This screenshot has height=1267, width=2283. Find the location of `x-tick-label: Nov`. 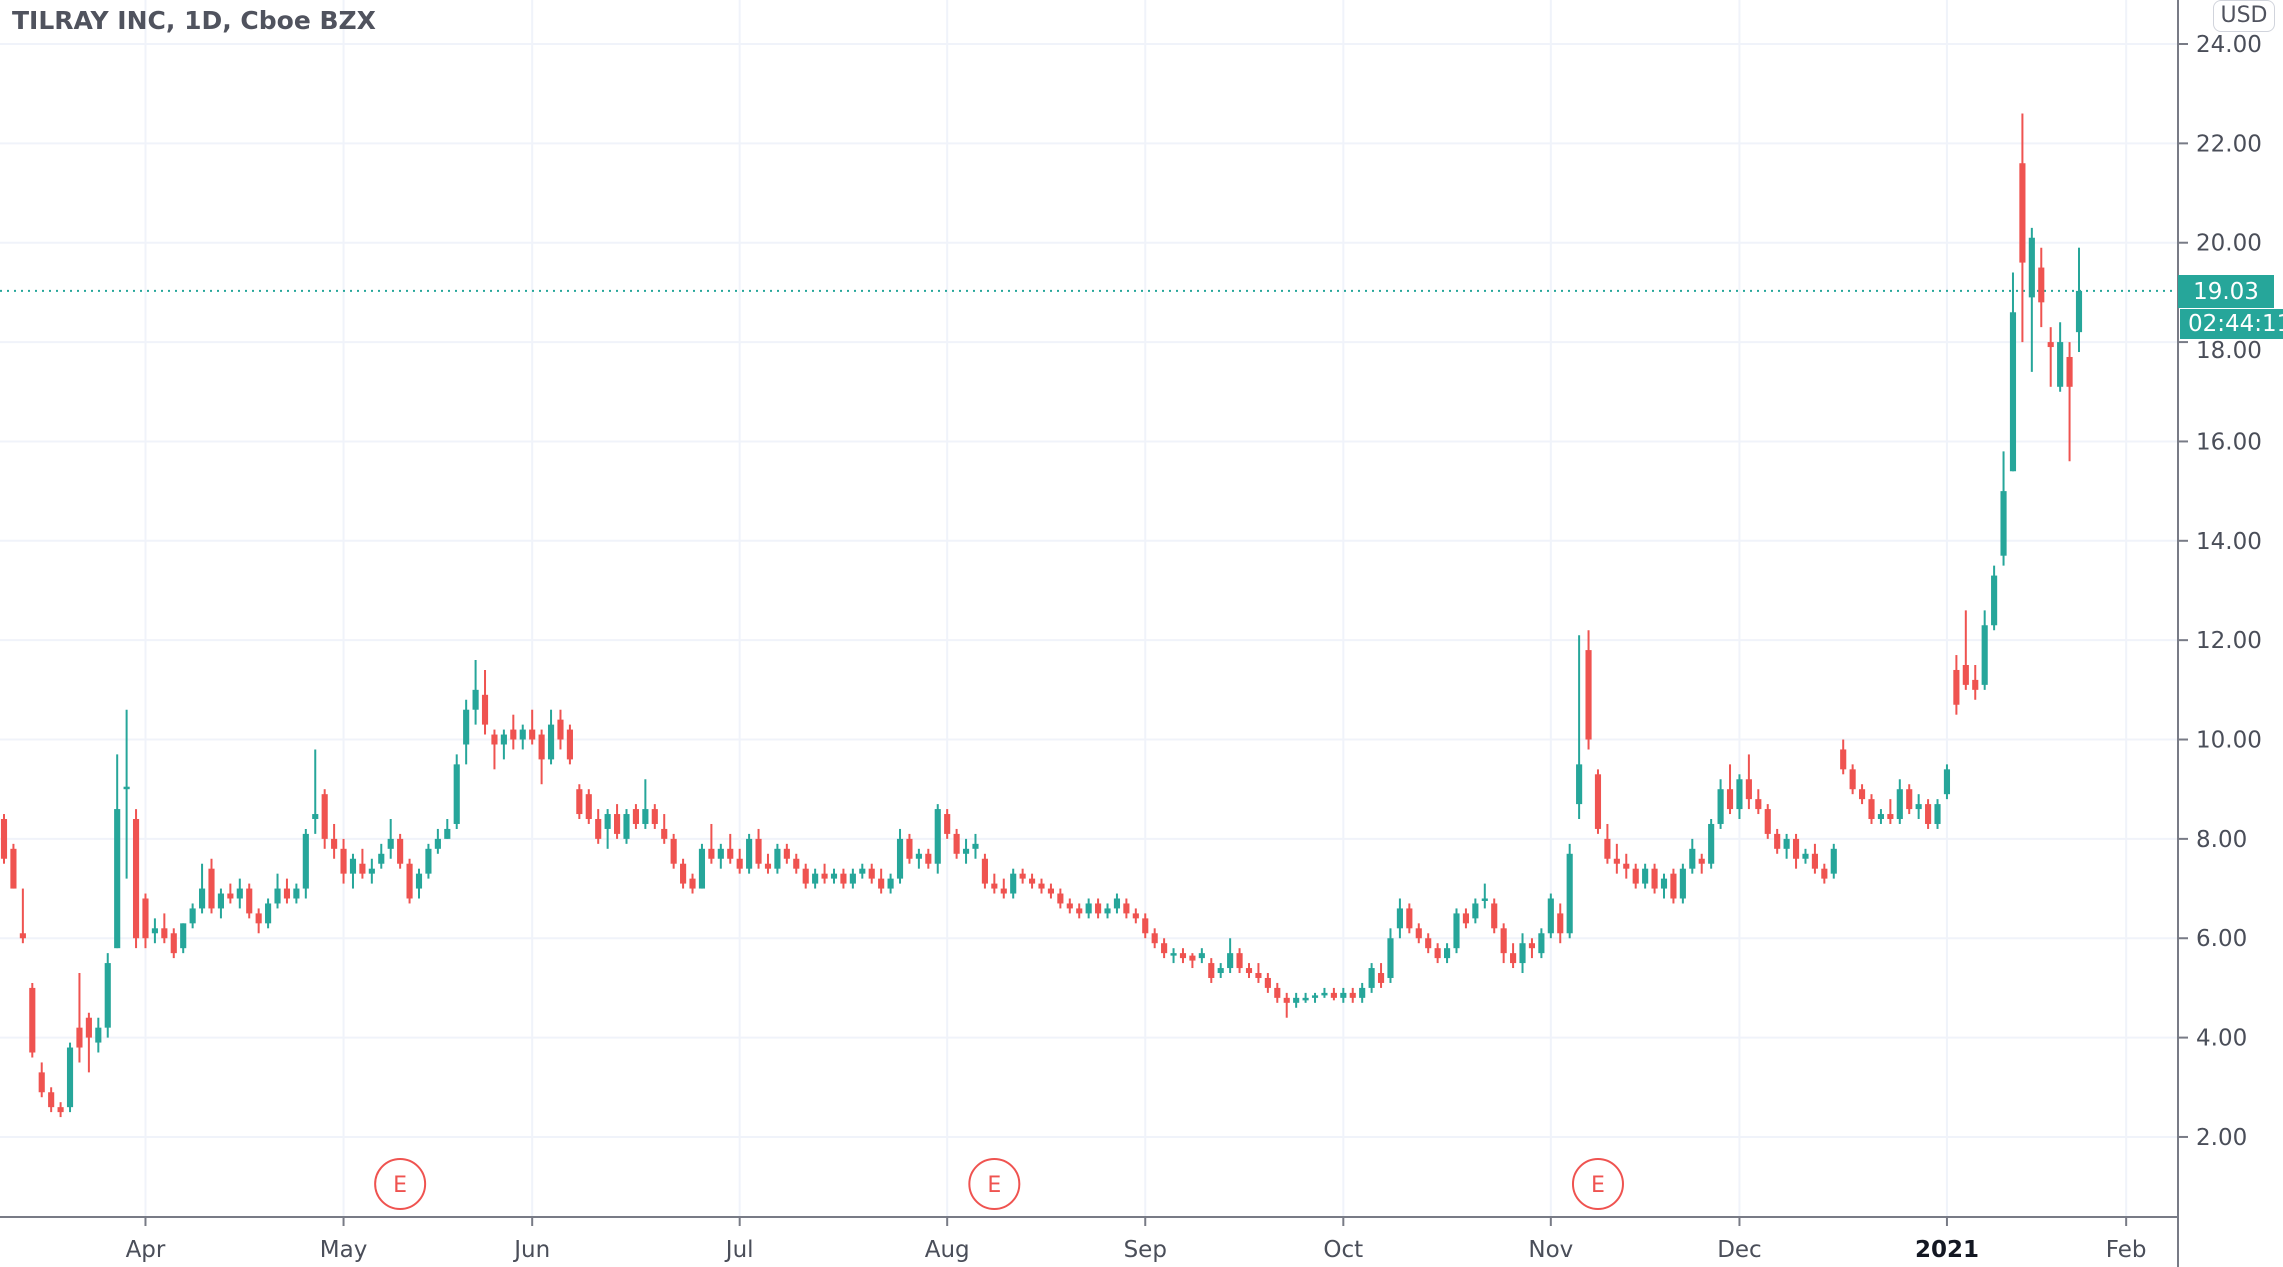

x-tick-label: Nov is located at coordinates (1550, 1250).